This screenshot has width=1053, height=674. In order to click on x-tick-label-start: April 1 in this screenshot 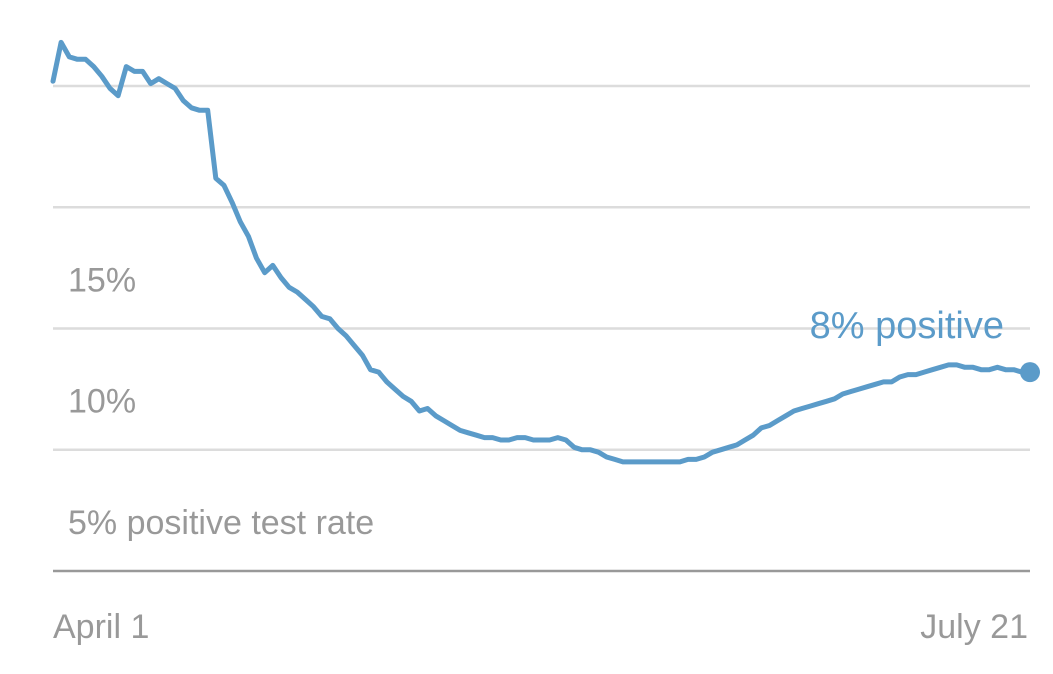, I will do `click(101, 627)`.